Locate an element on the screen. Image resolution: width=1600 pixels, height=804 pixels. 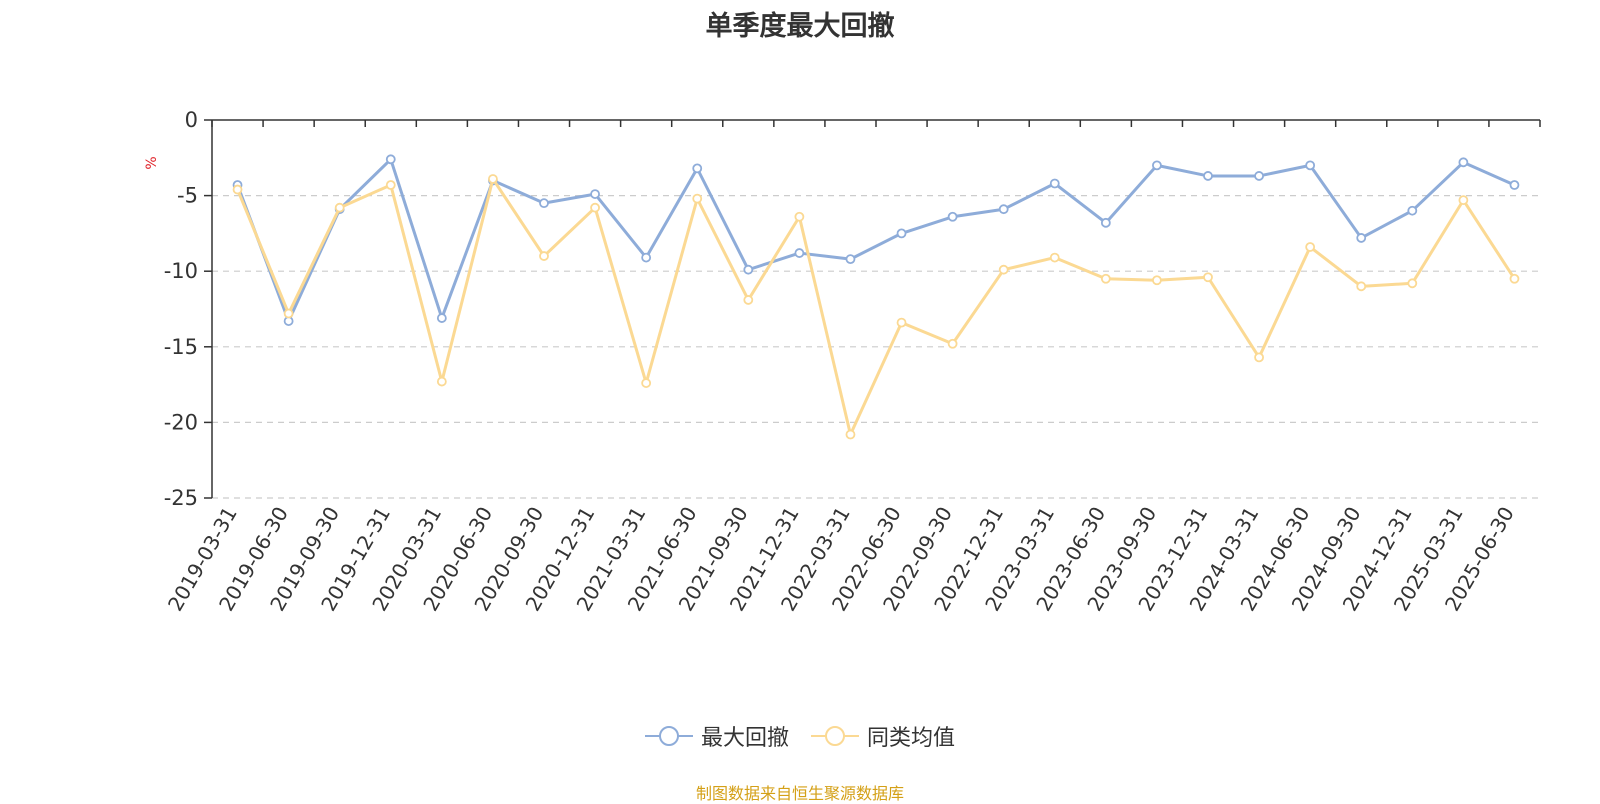
y-tick-label: -5 is located at coordinates (187, 196).